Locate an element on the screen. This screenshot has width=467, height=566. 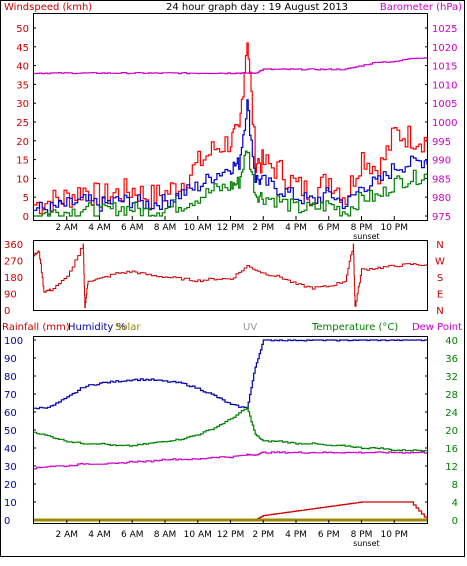
temperature-tick-label: 36 is located at coordinates (451, 359).